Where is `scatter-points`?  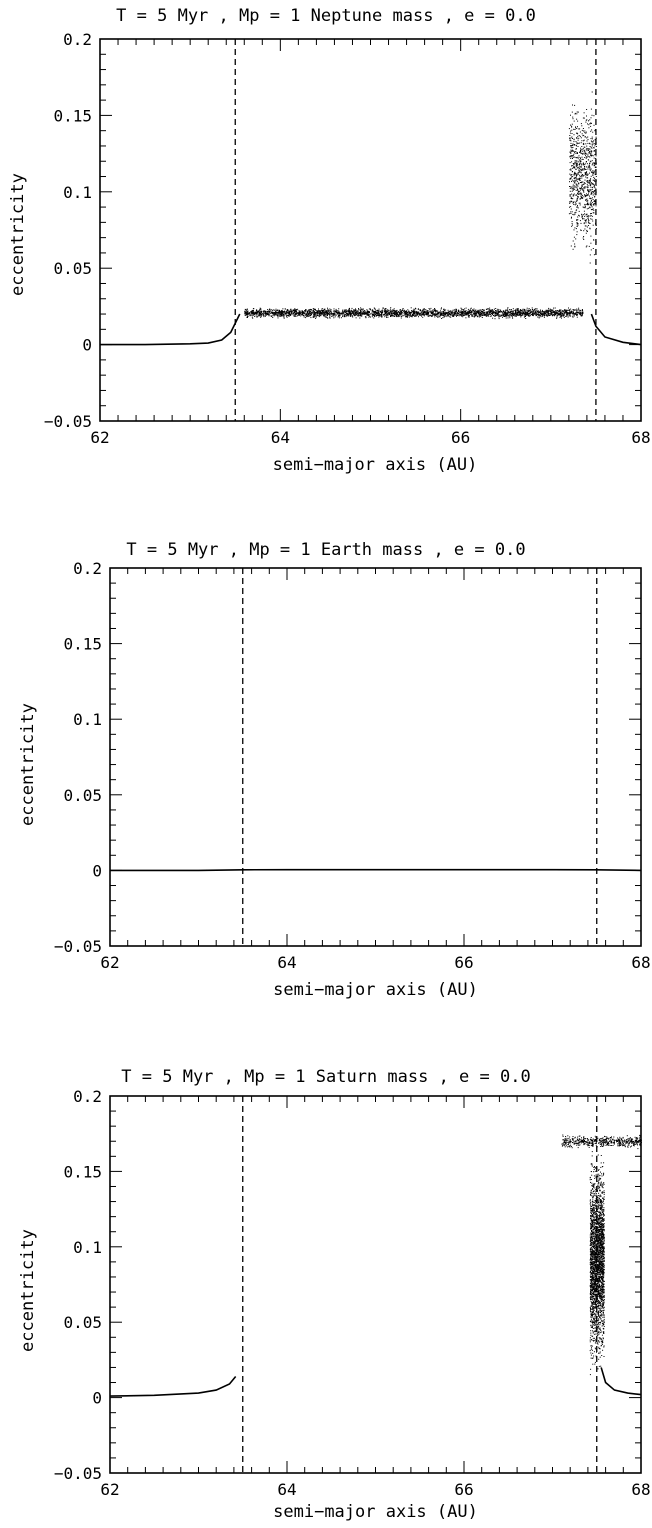 scatter-points is located at coordinates (414, 313).